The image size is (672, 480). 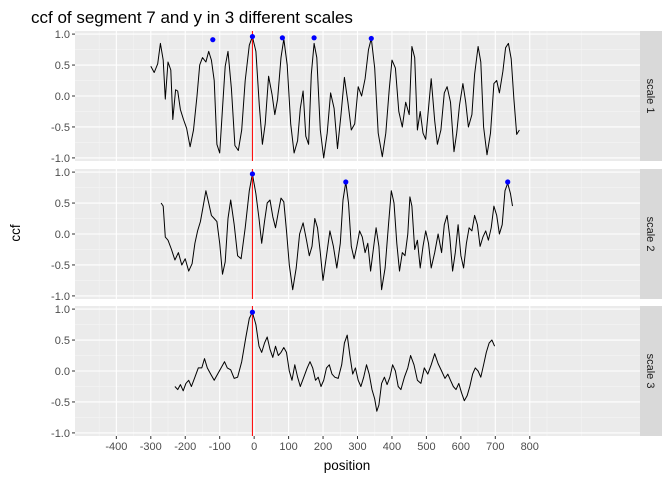 I want to click on facet-strip-label: scale 3, so click(x=650, y=371).